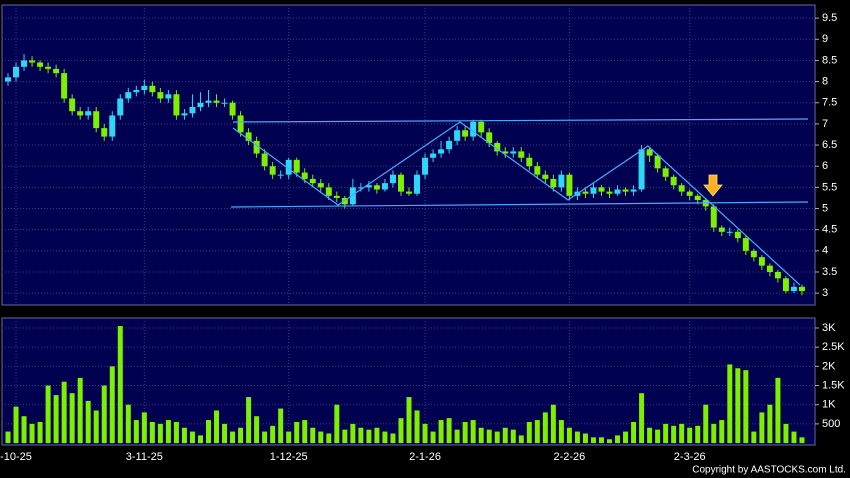  I want to click on y-tick-label: 4.5, so click(829, 230).